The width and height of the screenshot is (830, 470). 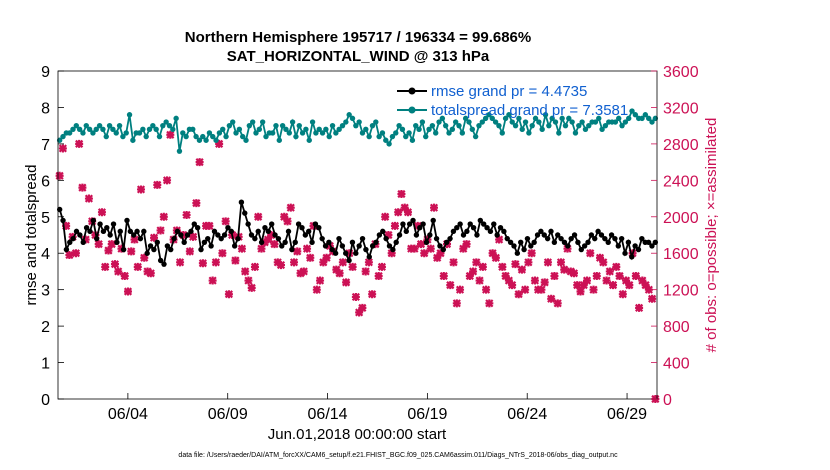 I want to click on y-tick-label-right: 2000, so click(x=681, y=218).